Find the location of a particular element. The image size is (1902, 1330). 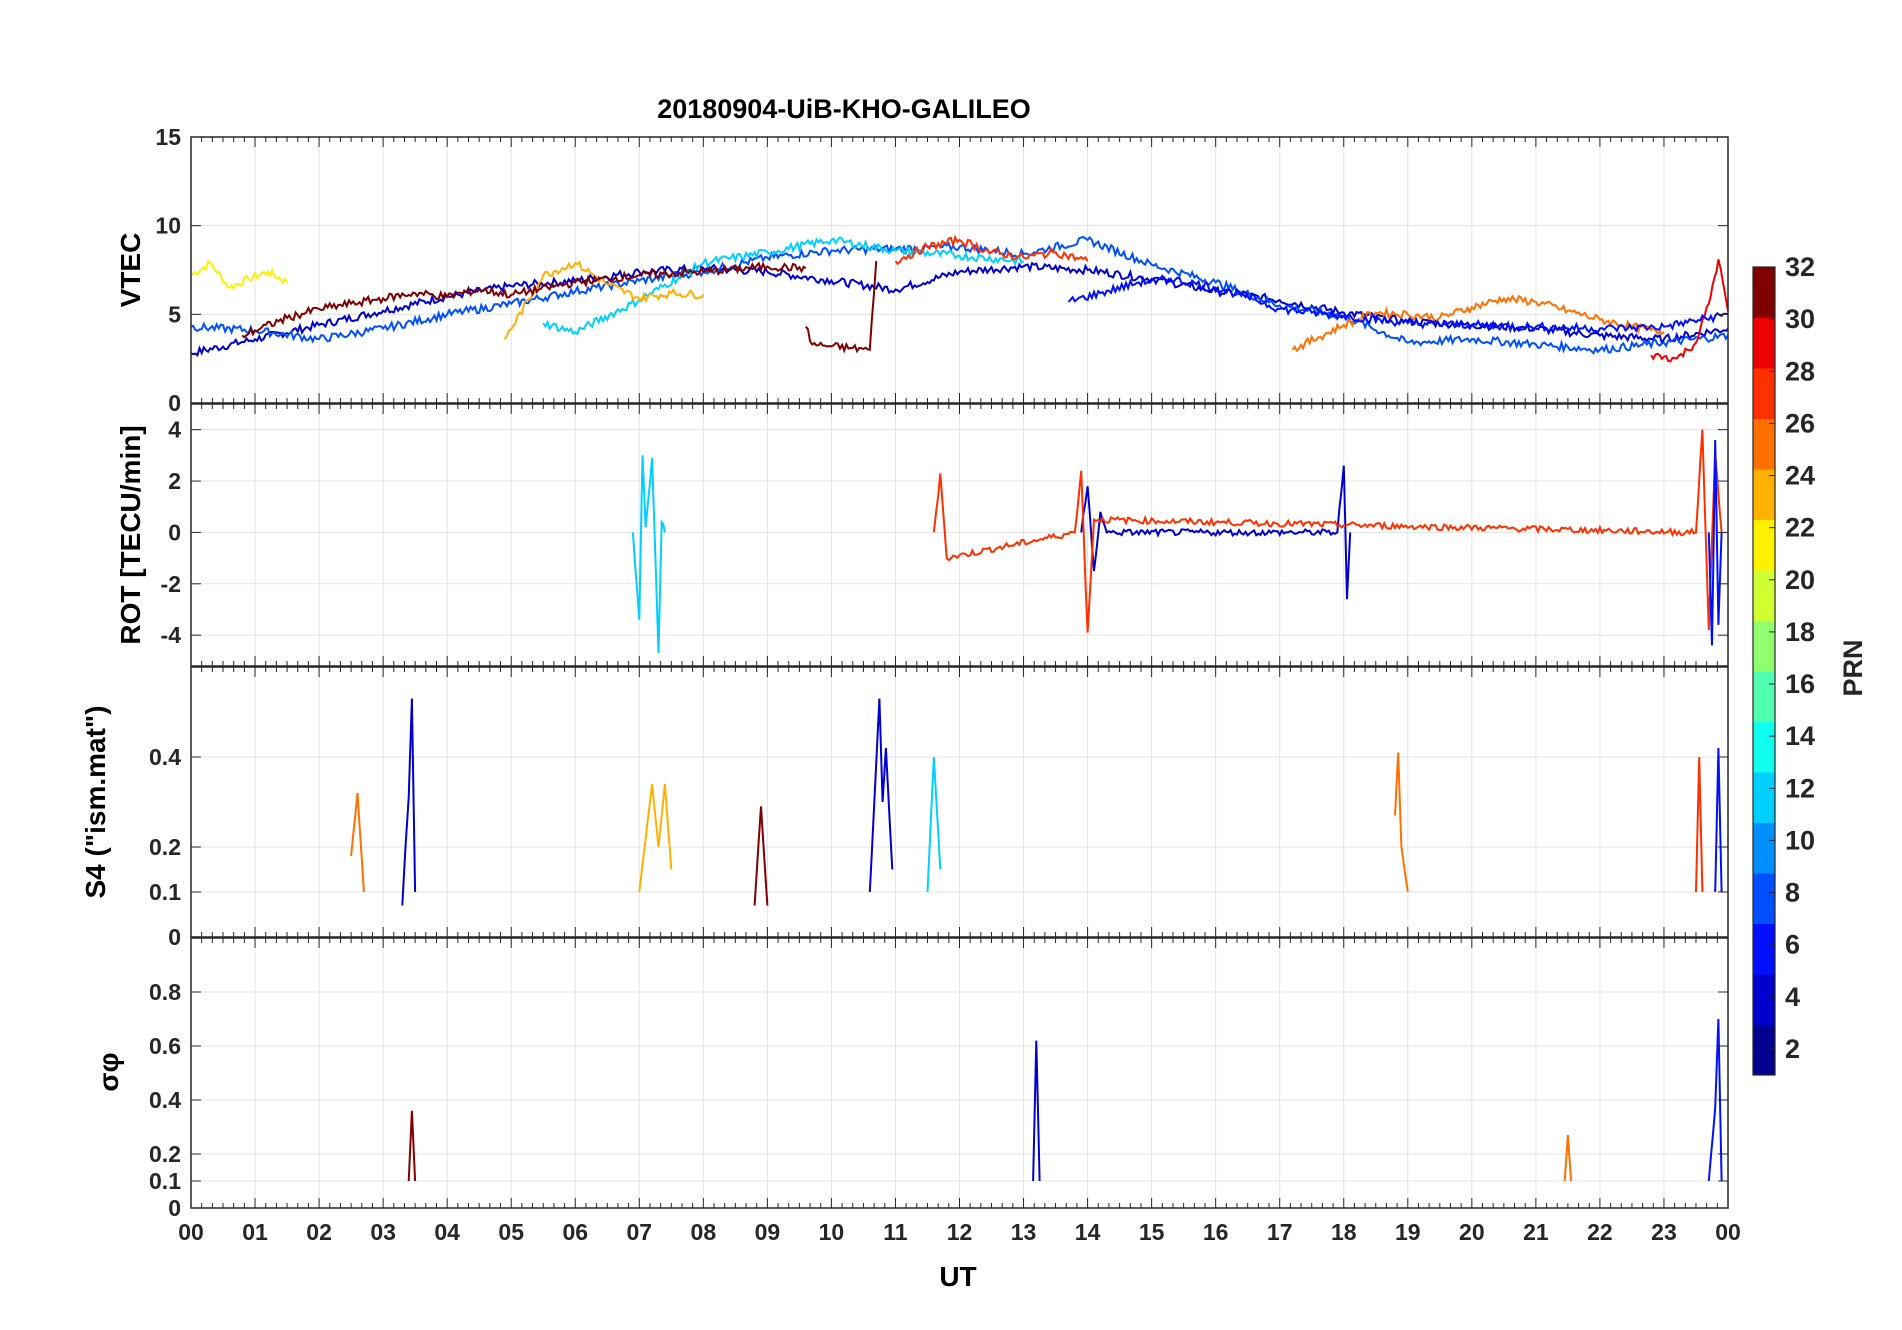

x-tick-label: 14 is located at coordinates (1088, 1232).